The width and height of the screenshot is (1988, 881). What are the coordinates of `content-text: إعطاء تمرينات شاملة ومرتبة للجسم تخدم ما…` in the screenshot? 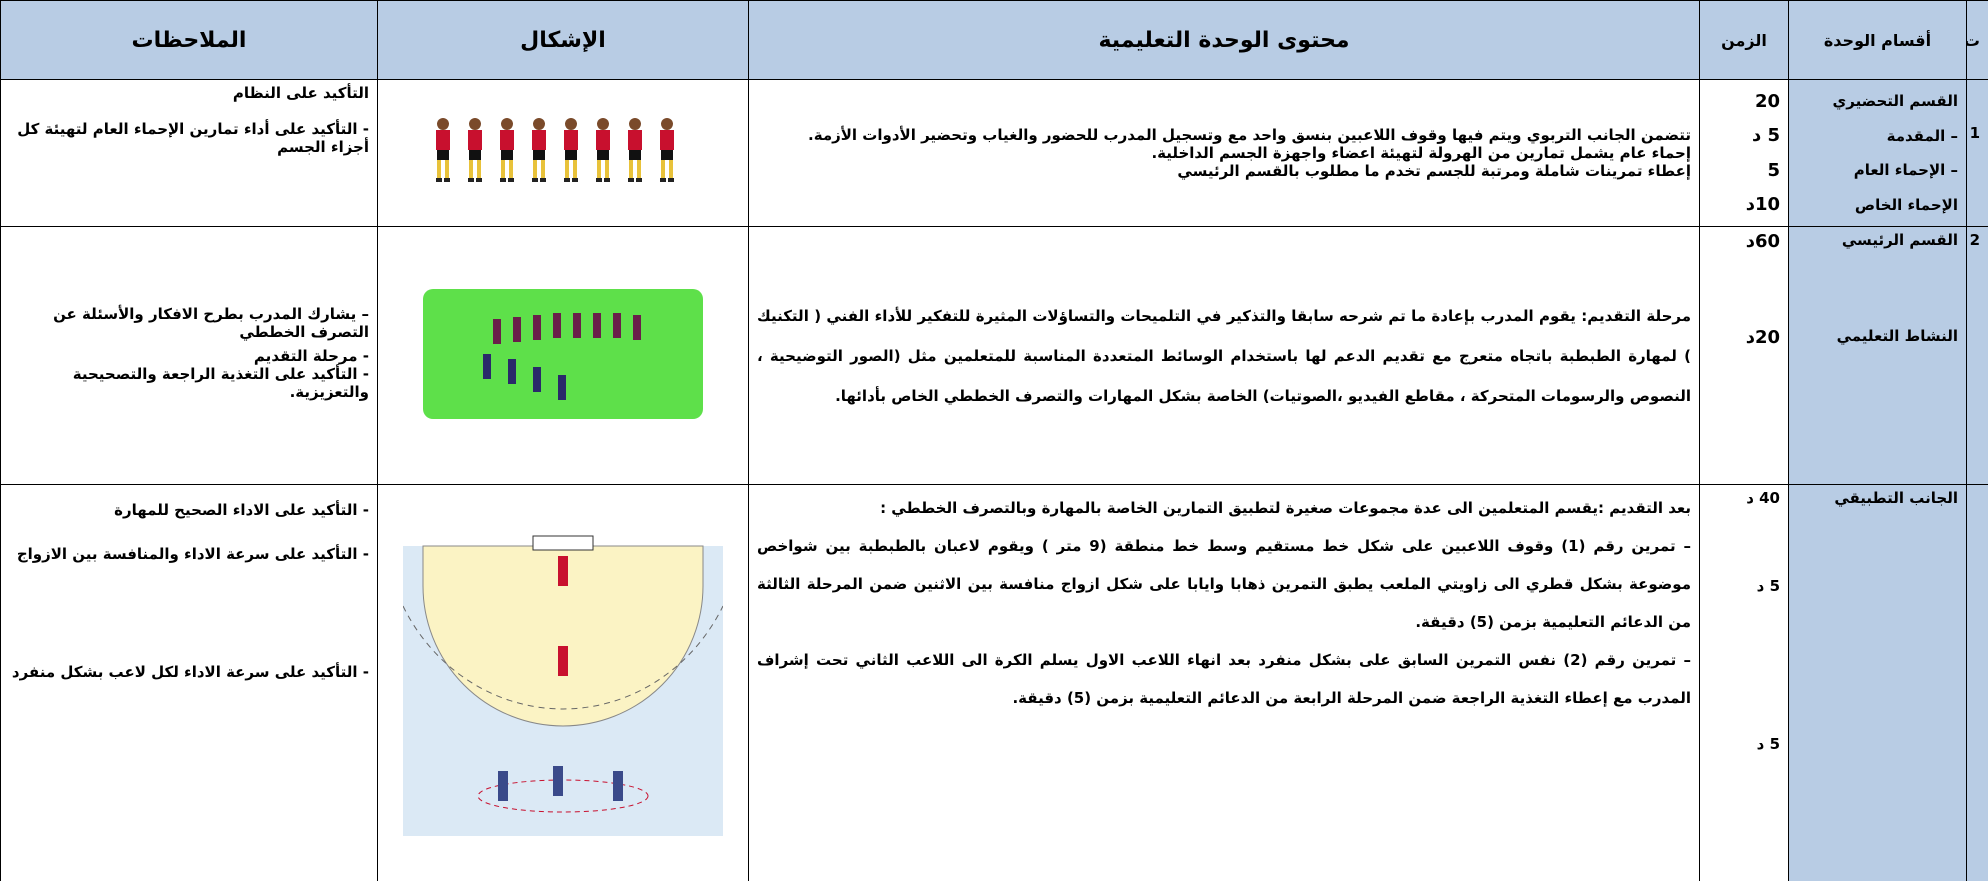 It's located at (1434, 171).